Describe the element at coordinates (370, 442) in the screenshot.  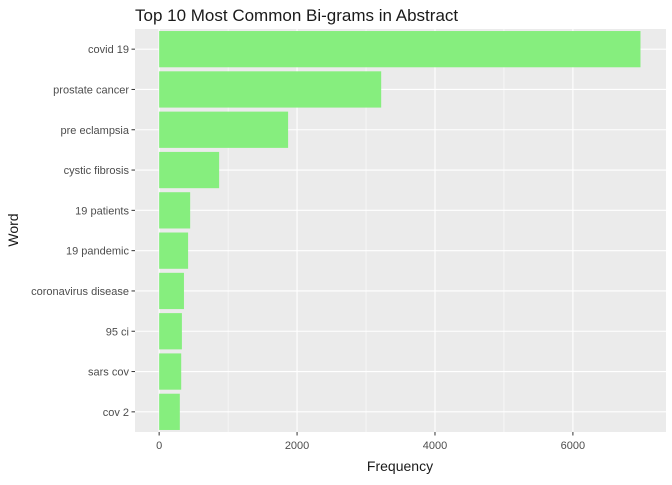
I see `x-axis: 0 2000 4000 6000` at that location.